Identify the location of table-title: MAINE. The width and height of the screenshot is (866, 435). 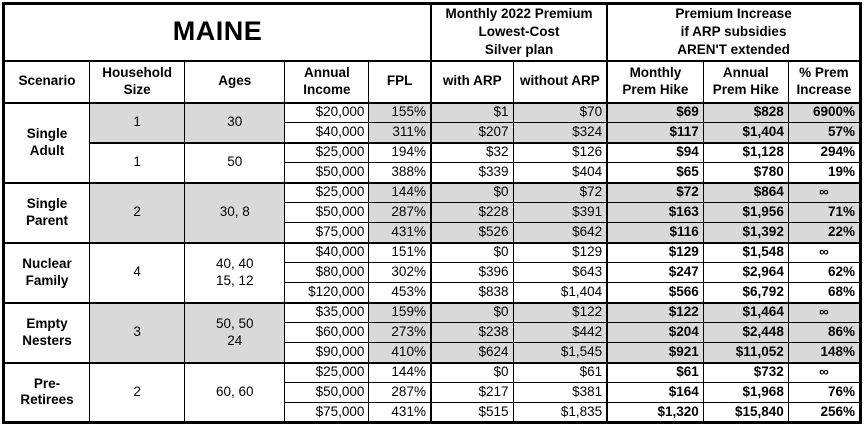
(217, 32).